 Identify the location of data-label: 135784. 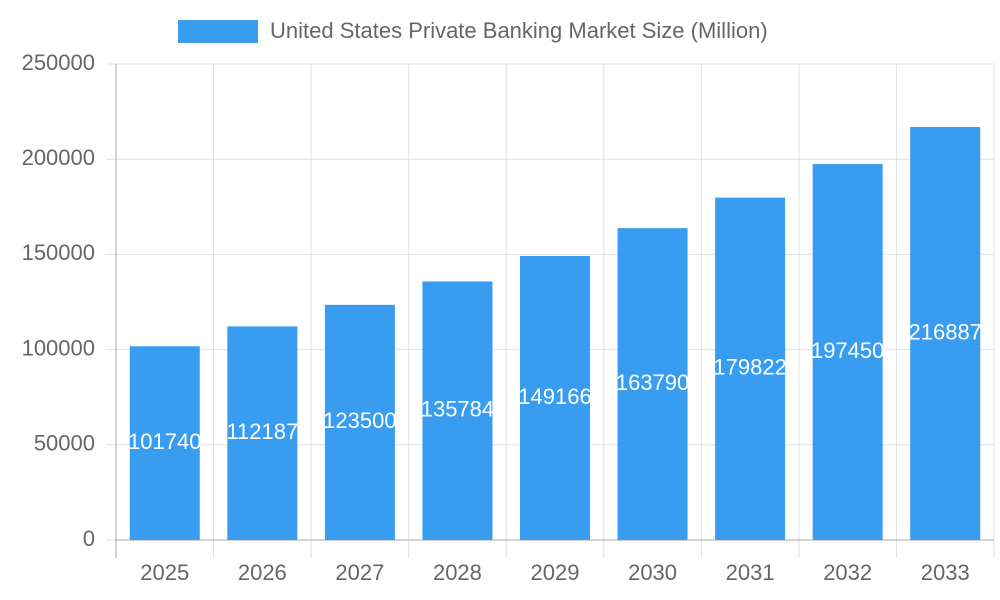
(457, 409).